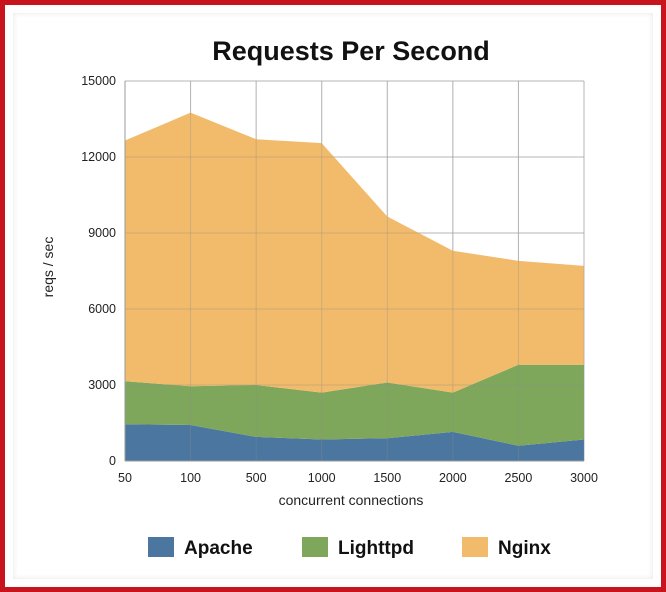  What do you see at coordinates (256, 478) in the screenshot?
I see `x-tick-label: 500` at bounding box center [256, 478].